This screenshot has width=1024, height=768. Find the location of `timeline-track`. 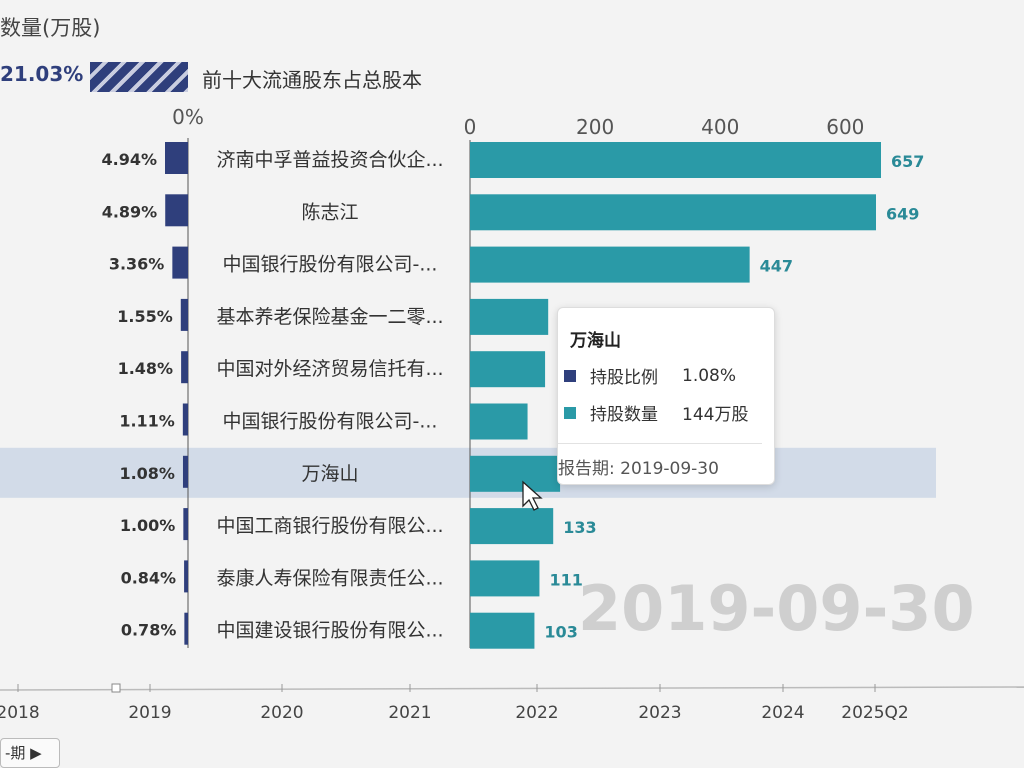

timeline-track is located at coordinates (512, 688).